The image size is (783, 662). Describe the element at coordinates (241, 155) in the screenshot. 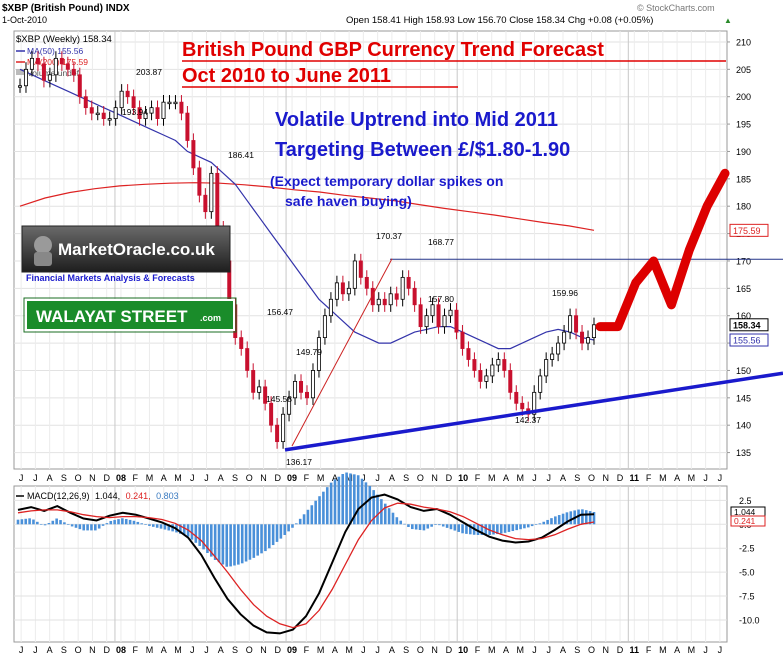

I see `point-label: 186.41` at that location.